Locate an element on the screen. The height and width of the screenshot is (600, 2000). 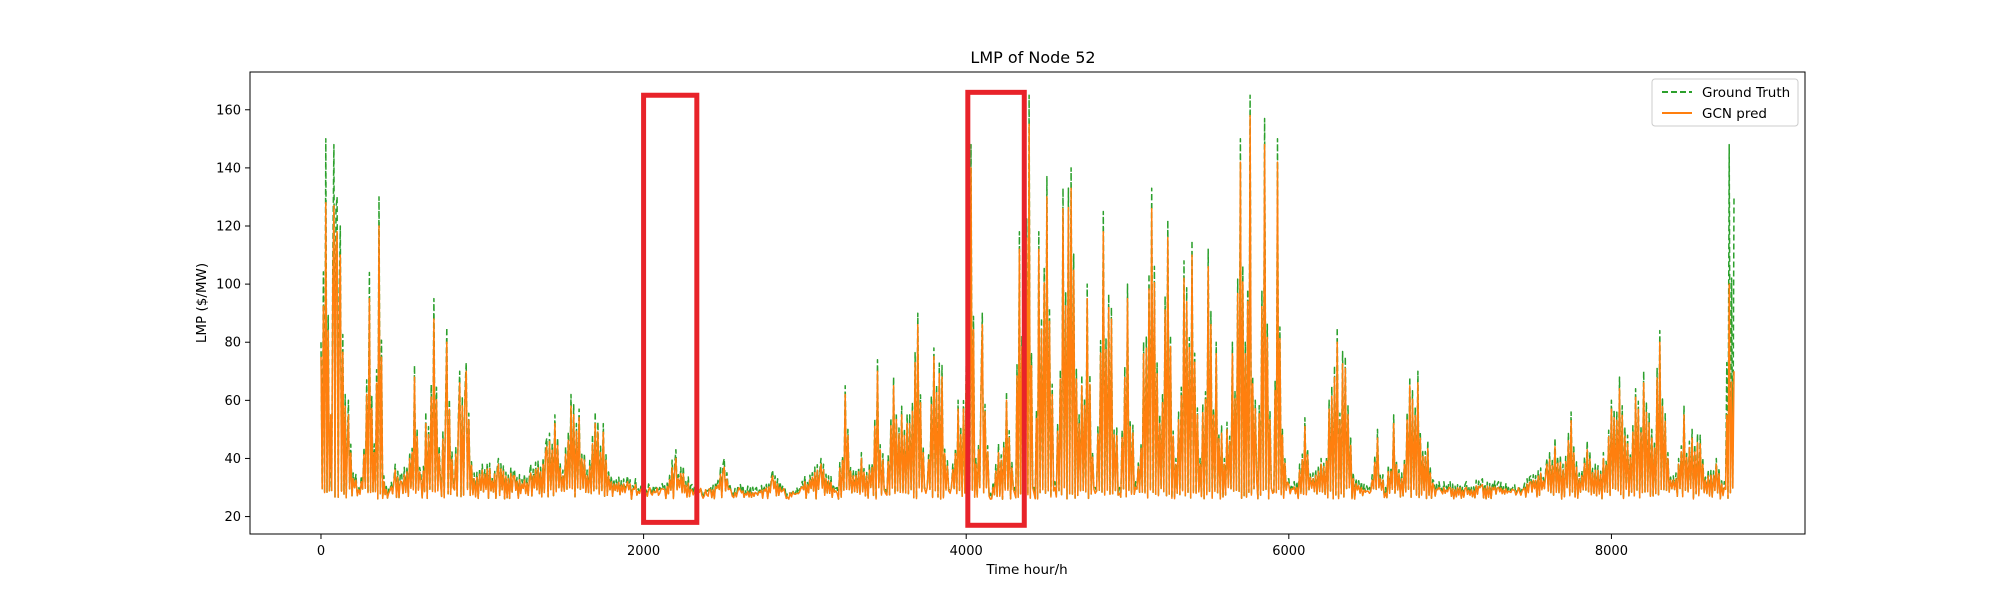
y-axis: 20 40 60 80 100 120 140 160 is located at coordinates (233, 314).